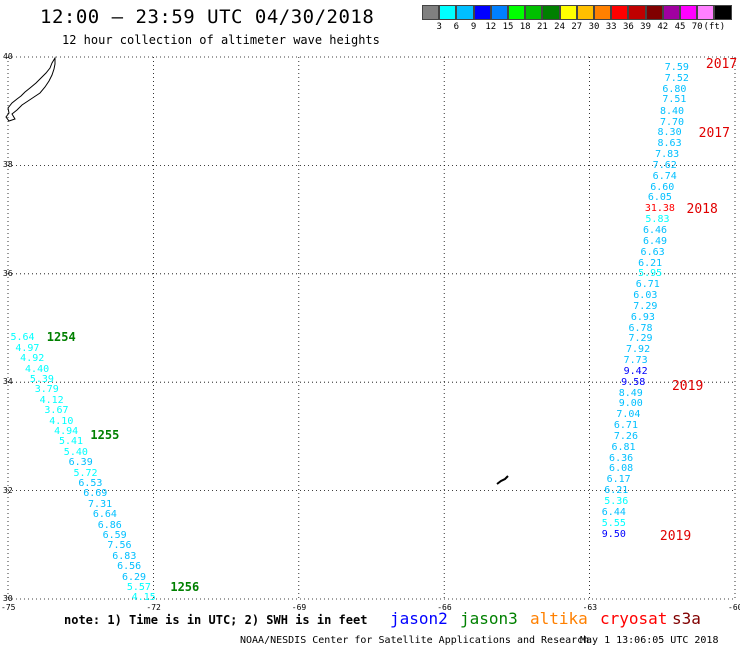 This screenshot has width=740, height=650. What do you see at coordinates (489, 618) in the screenshot?
I see `satellite-legend-item: jason3` at bounding box center [489, 618].